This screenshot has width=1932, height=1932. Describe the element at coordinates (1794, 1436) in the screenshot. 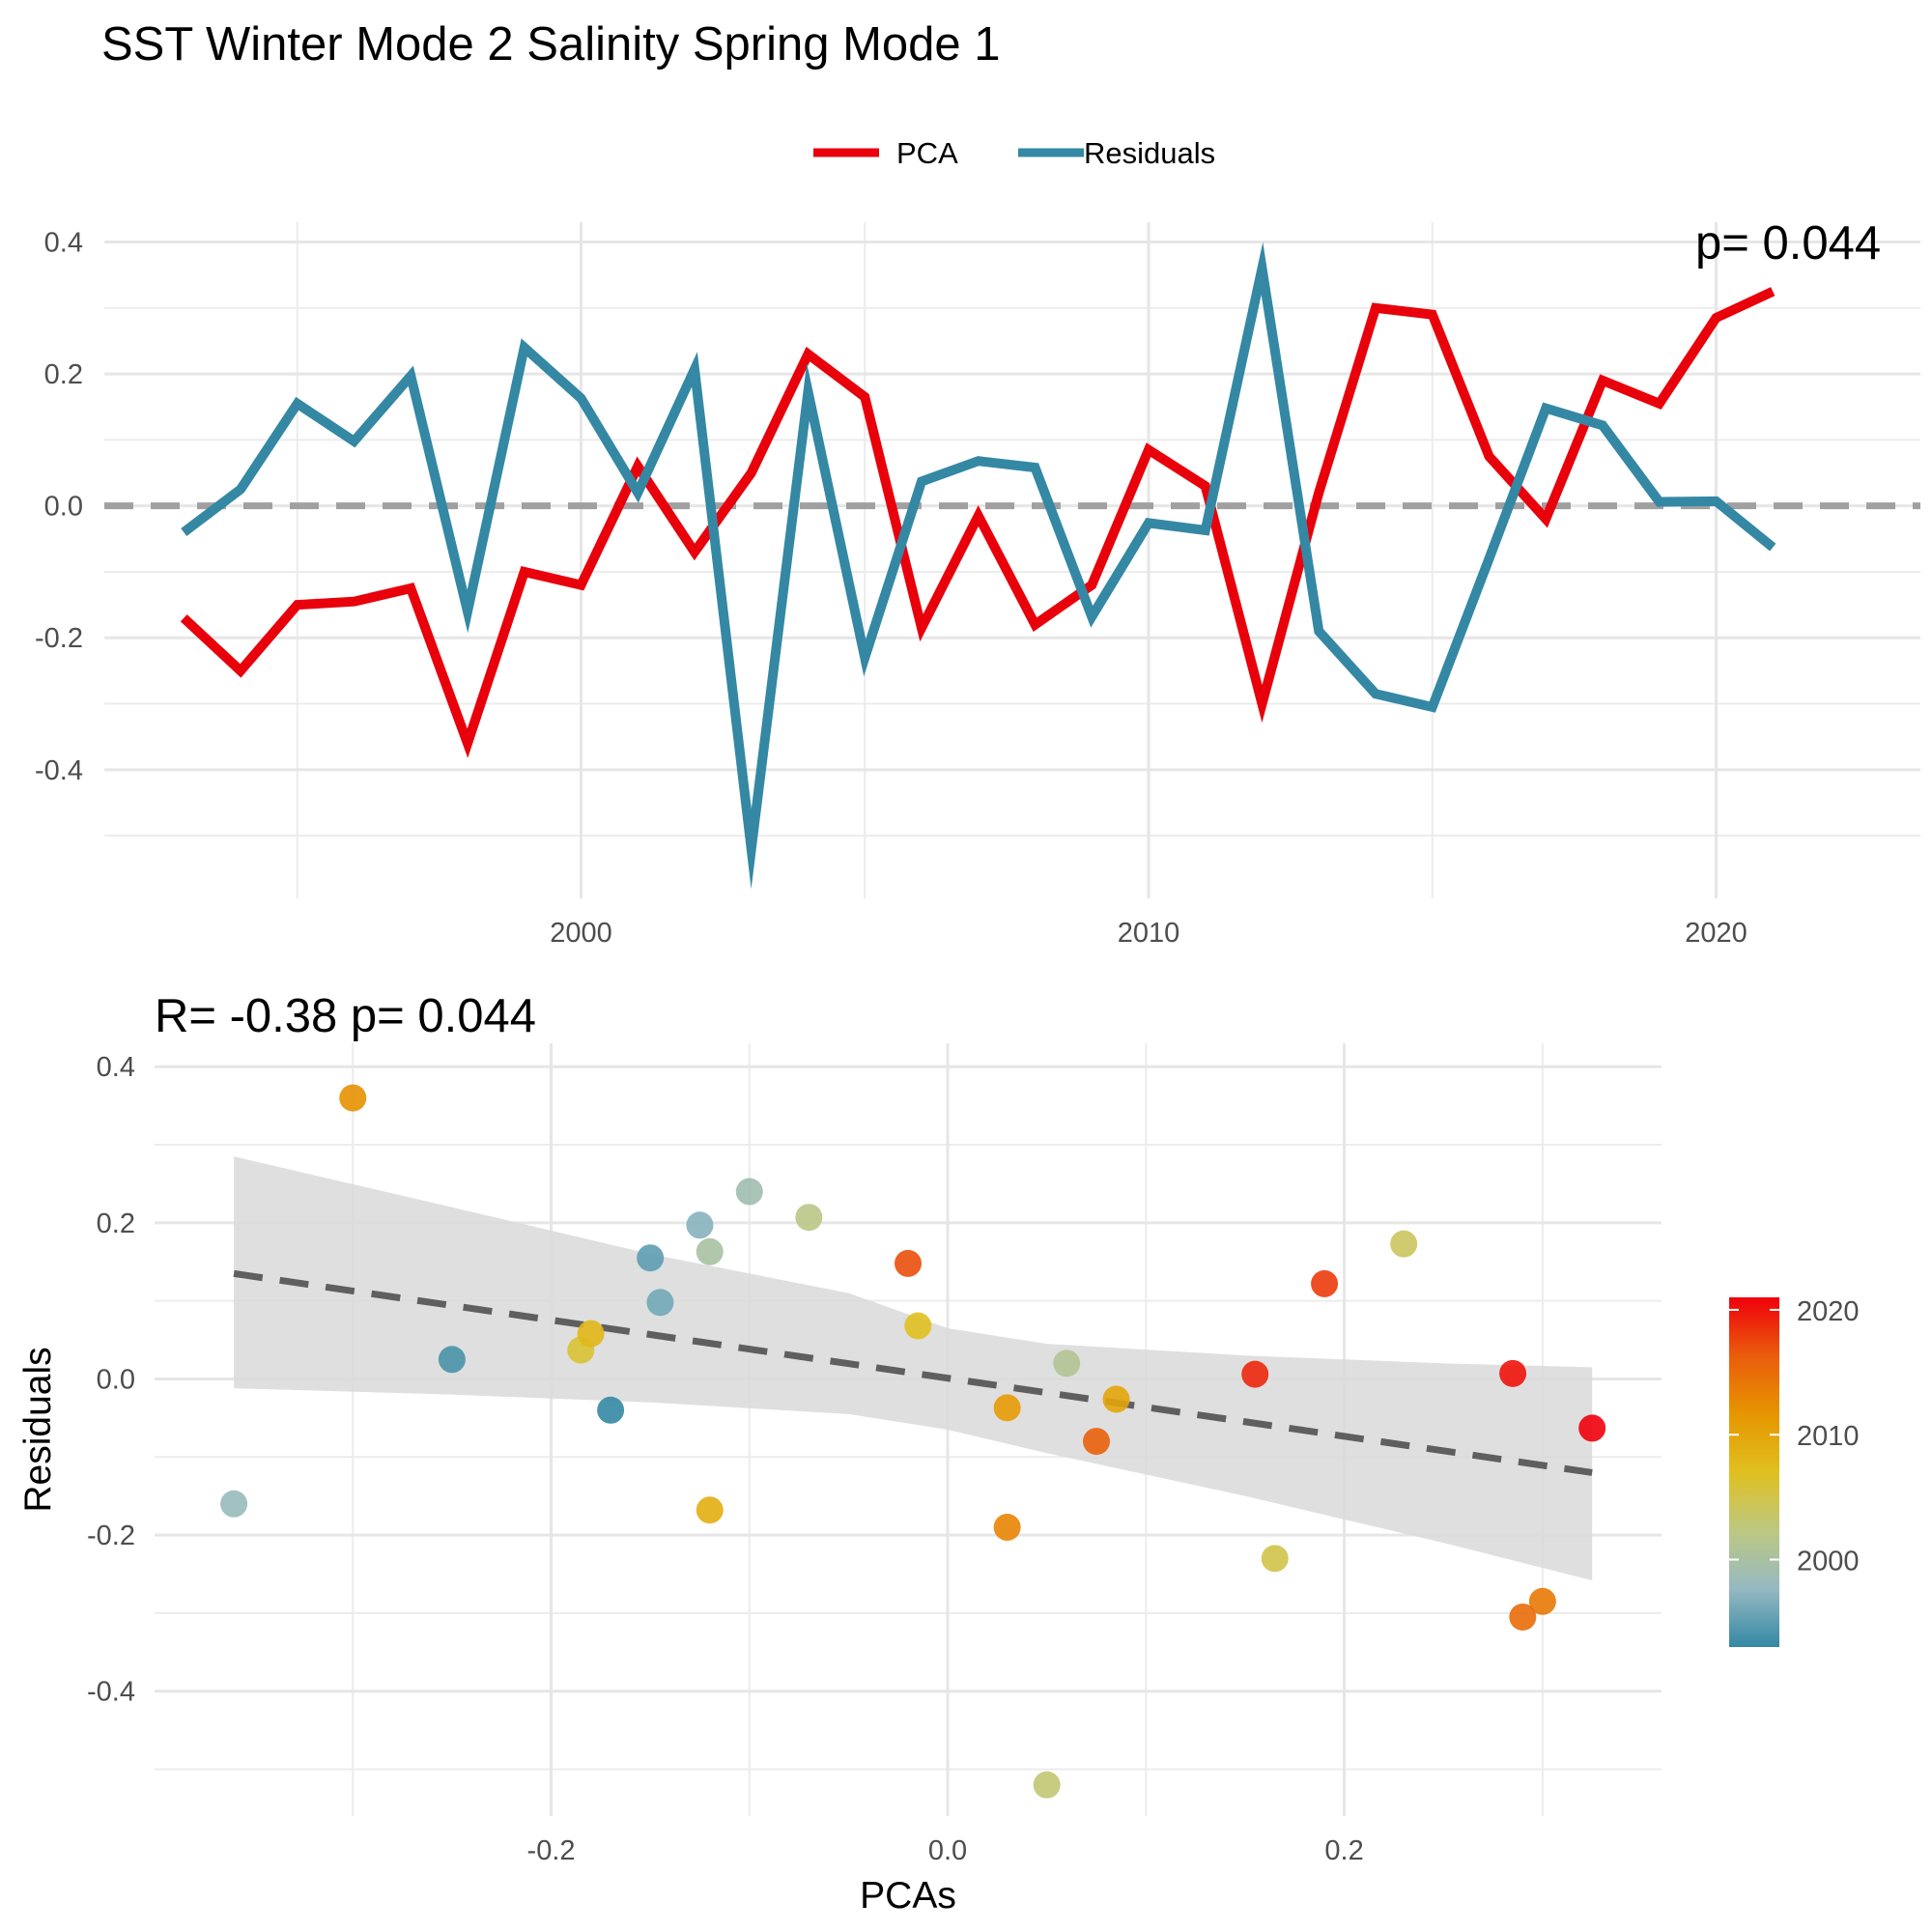

I see `colorbar-ticks: 2020 2010 2000` at that location.